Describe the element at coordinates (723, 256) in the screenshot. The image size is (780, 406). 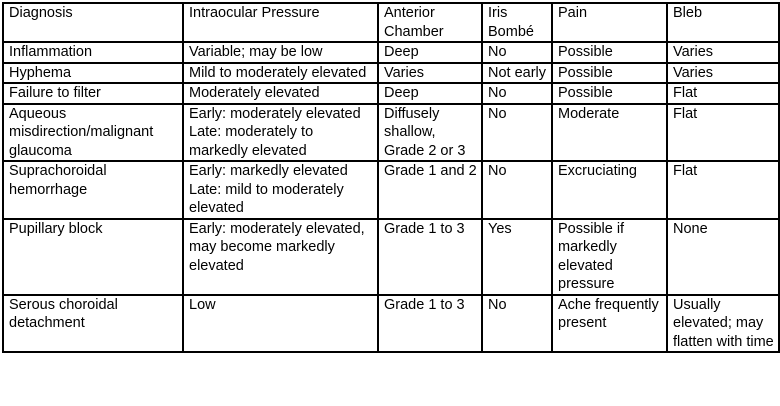
I see `table-cell: None` at that location.